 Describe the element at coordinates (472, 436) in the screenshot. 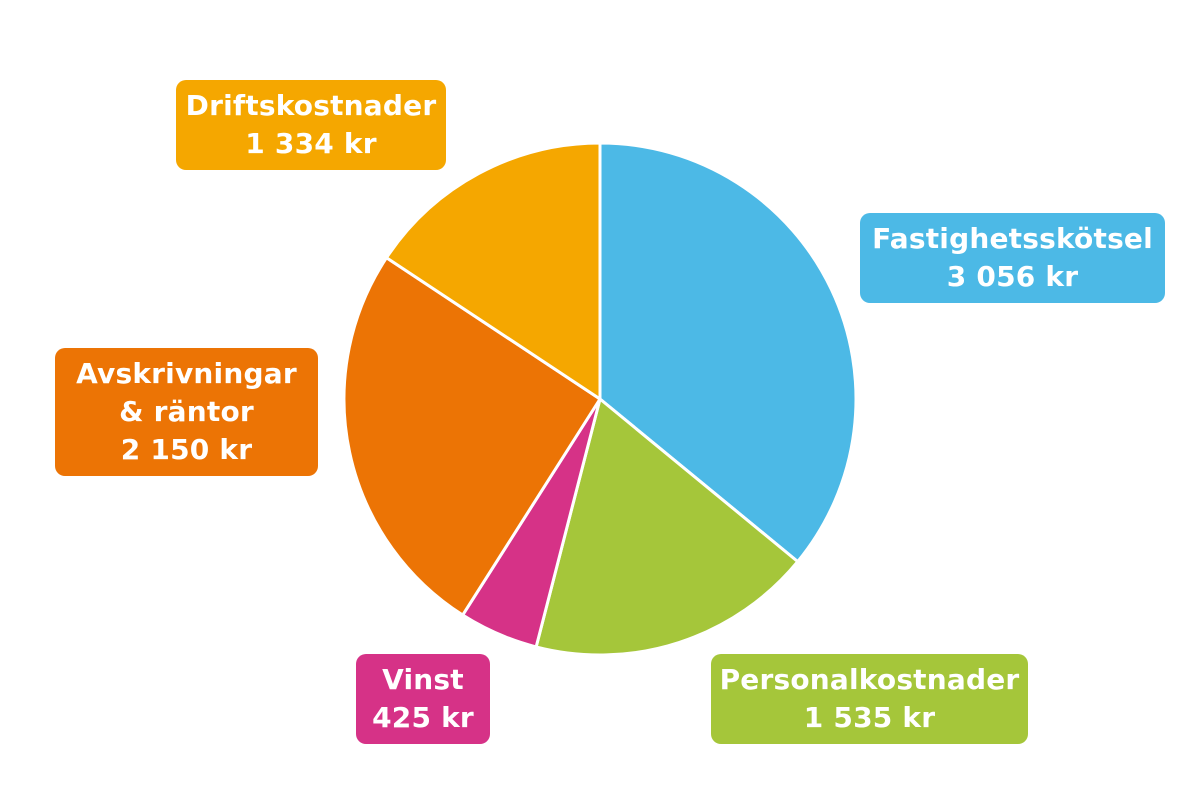

I see `pie-slice-avskrivningar-r-ntor` at that location.